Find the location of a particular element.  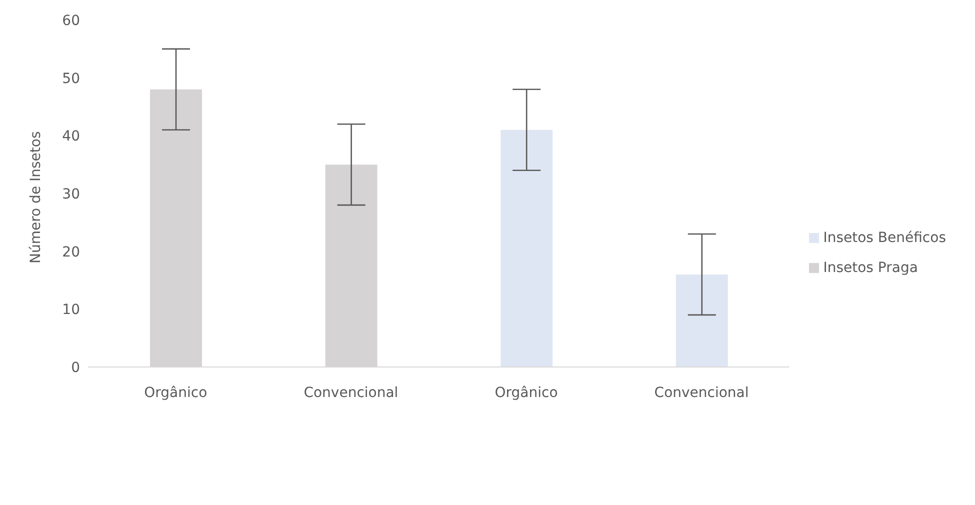

y-axis-title: Número de Insetos is located at coordinates (36, 197).